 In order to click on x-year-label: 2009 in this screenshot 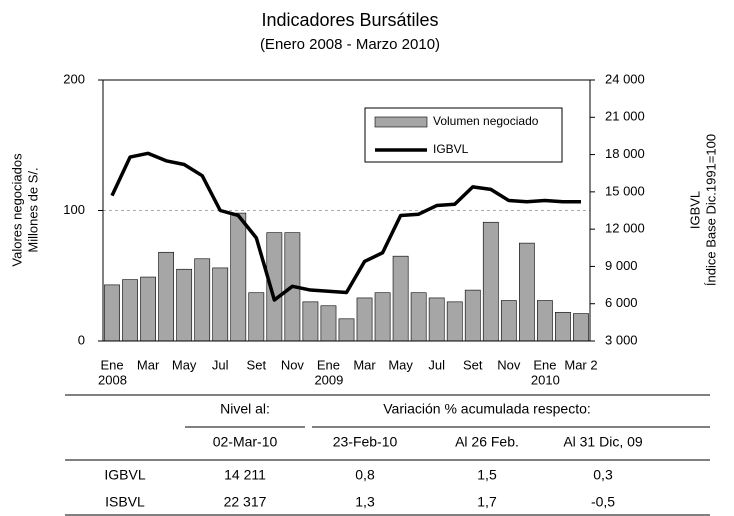, I will do `click(328, 379)`.